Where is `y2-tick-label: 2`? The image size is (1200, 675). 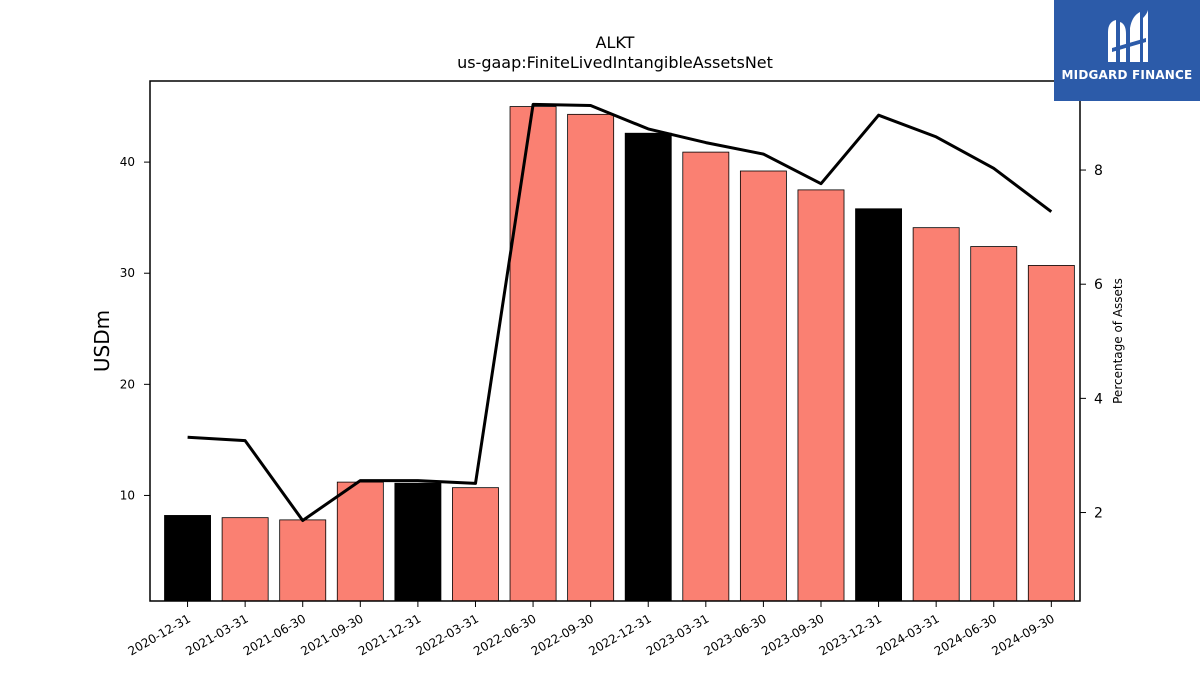 y2-tick-label: 2 is located at coordinates (1098, 514).